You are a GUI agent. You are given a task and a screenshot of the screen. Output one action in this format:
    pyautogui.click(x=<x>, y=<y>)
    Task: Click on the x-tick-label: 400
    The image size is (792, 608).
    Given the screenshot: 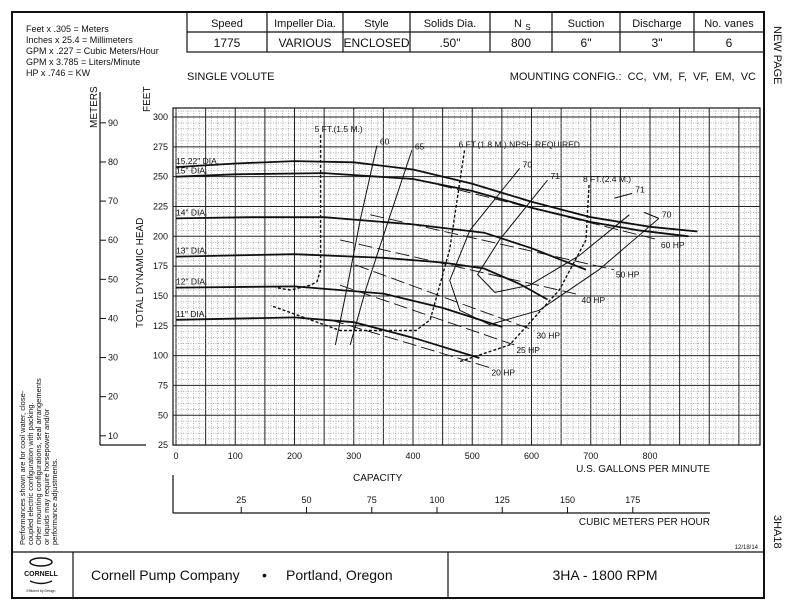 What is the action you would take?
    pyautogui.click(x=412, y=456)
    